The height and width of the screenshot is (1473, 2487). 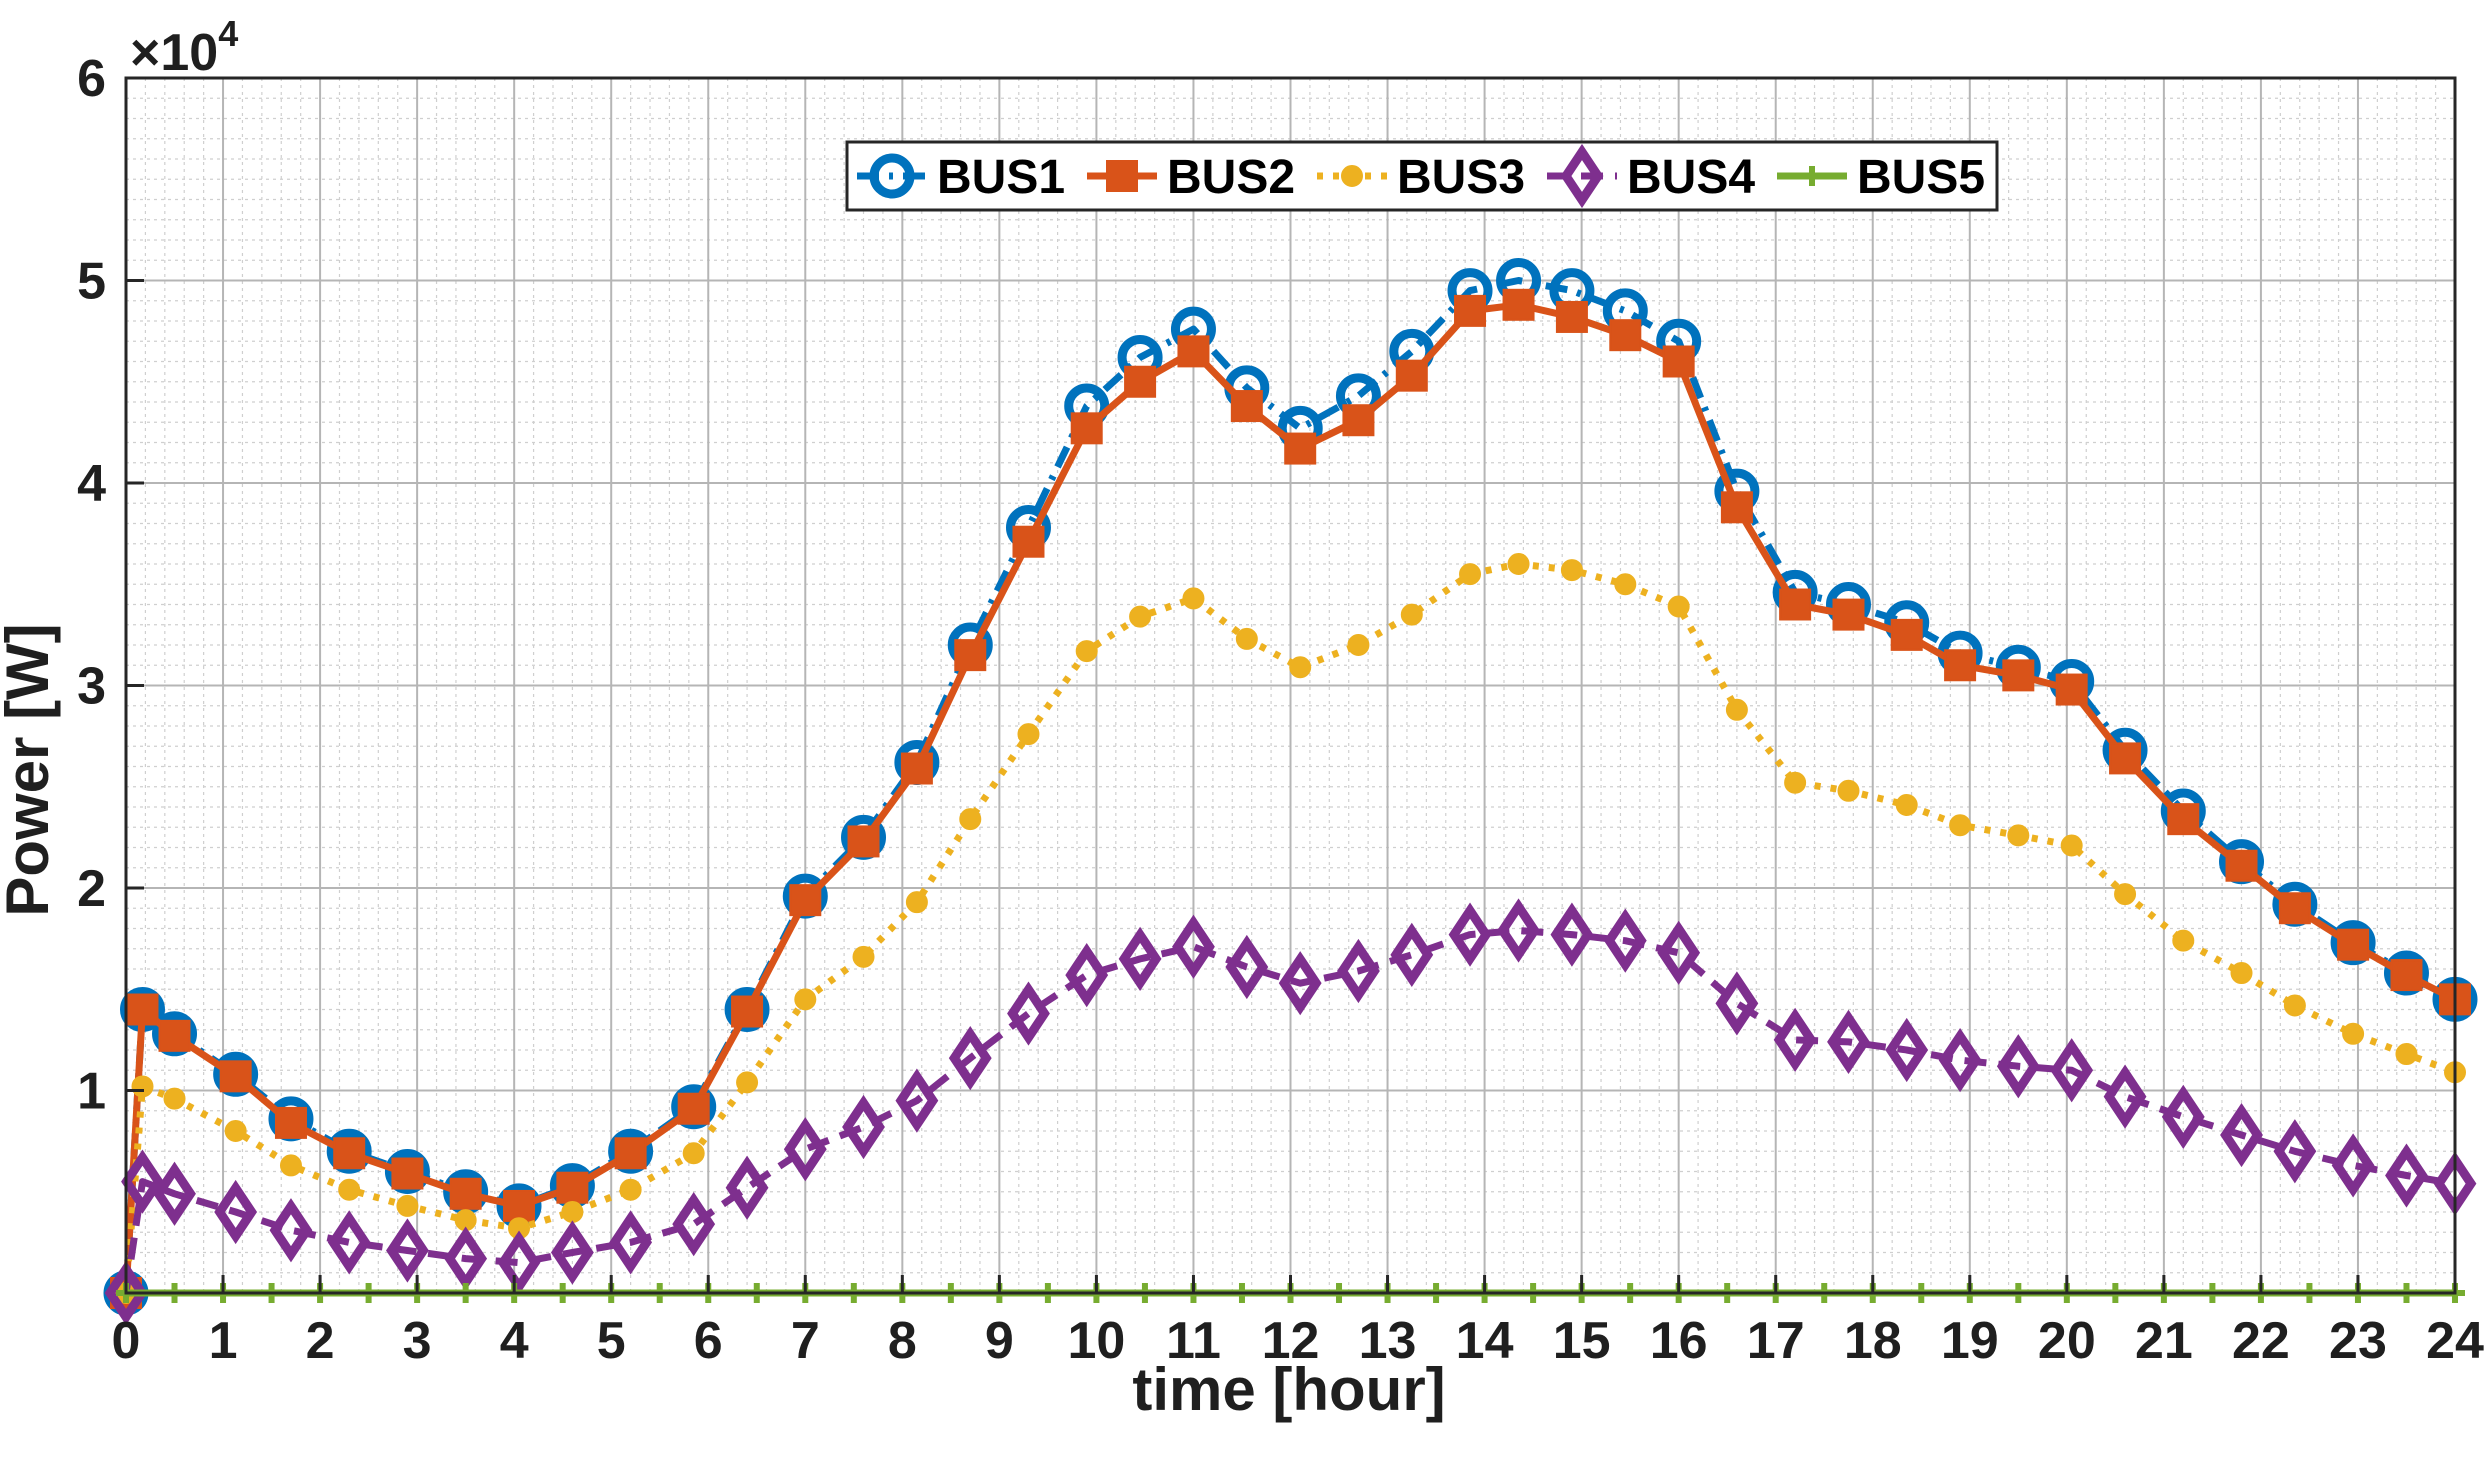 I want to click on legend-item-bus1: BUS1, so click(x=961, y=177).